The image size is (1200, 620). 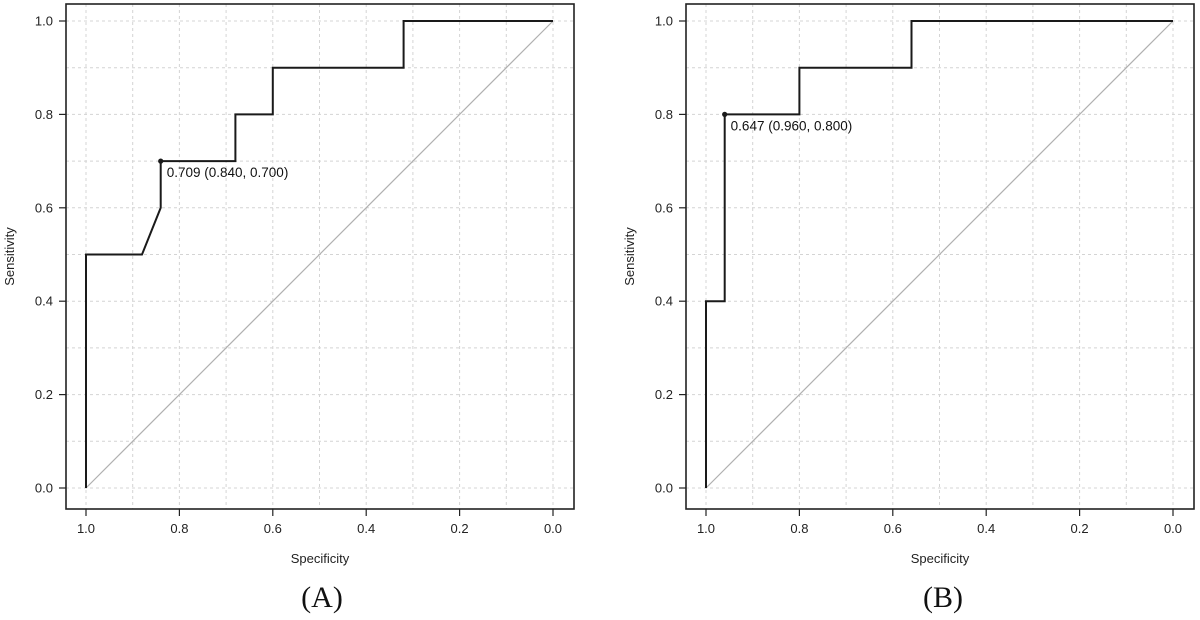 I want to click on panel-caption: (B), so click(x=943, y=597).